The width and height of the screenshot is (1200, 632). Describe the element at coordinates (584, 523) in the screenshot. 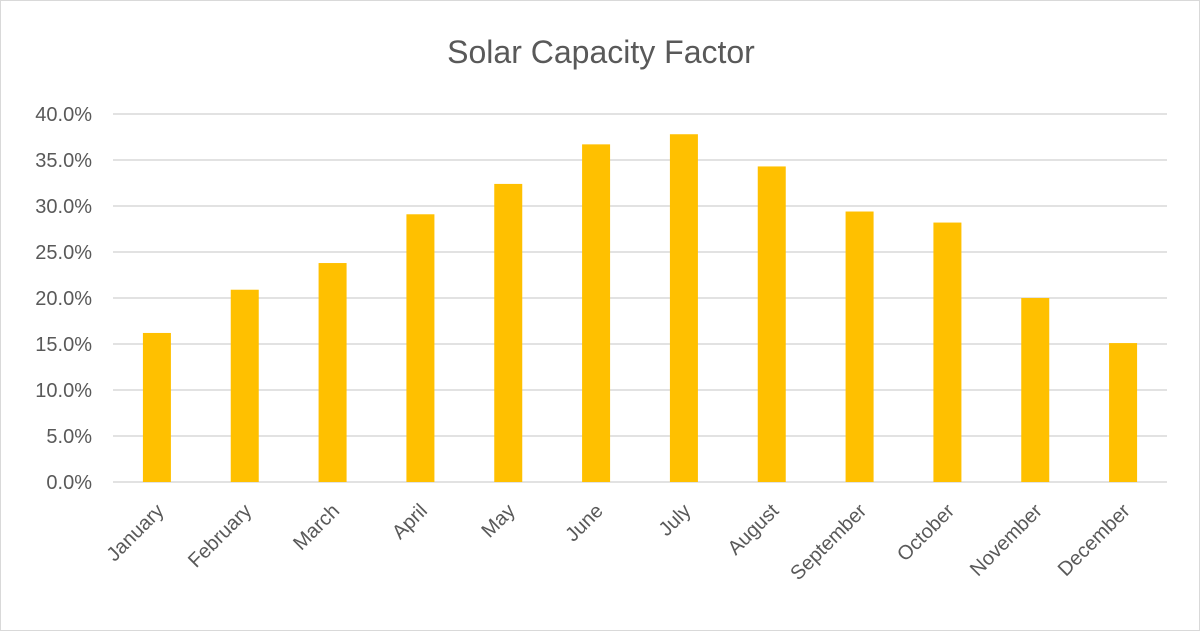

I see `x-category-label: June` at that location.